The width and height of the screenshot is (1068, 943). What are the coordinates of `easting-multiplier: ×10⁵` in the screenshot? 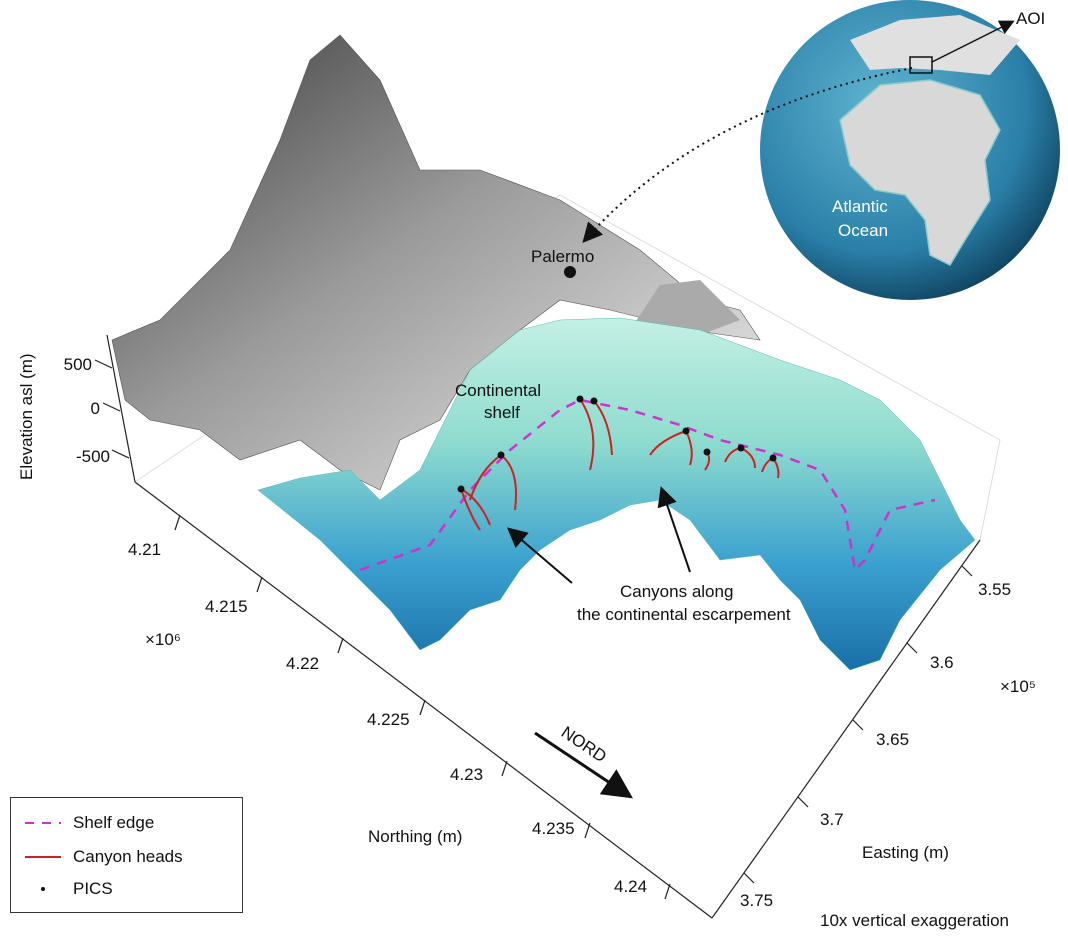 It's located at (1018, 686).